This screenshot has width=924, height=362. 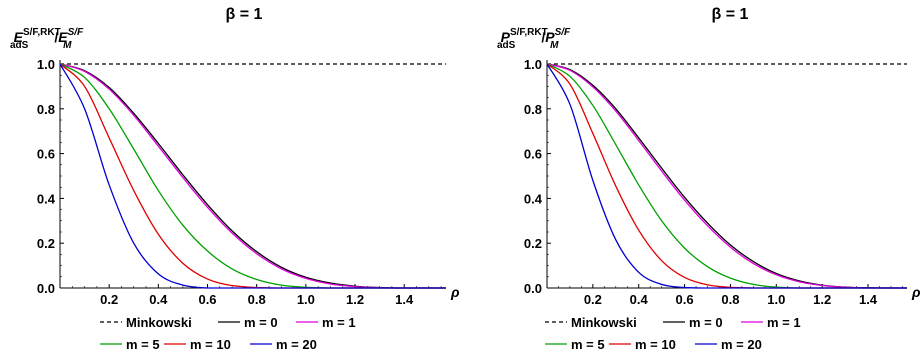 What do you see at coordinates (47, 39) in the screenshot?
I see `y-axis-label: ES/F,RKT adS/ES/F M` at bounding box center [47, 39].